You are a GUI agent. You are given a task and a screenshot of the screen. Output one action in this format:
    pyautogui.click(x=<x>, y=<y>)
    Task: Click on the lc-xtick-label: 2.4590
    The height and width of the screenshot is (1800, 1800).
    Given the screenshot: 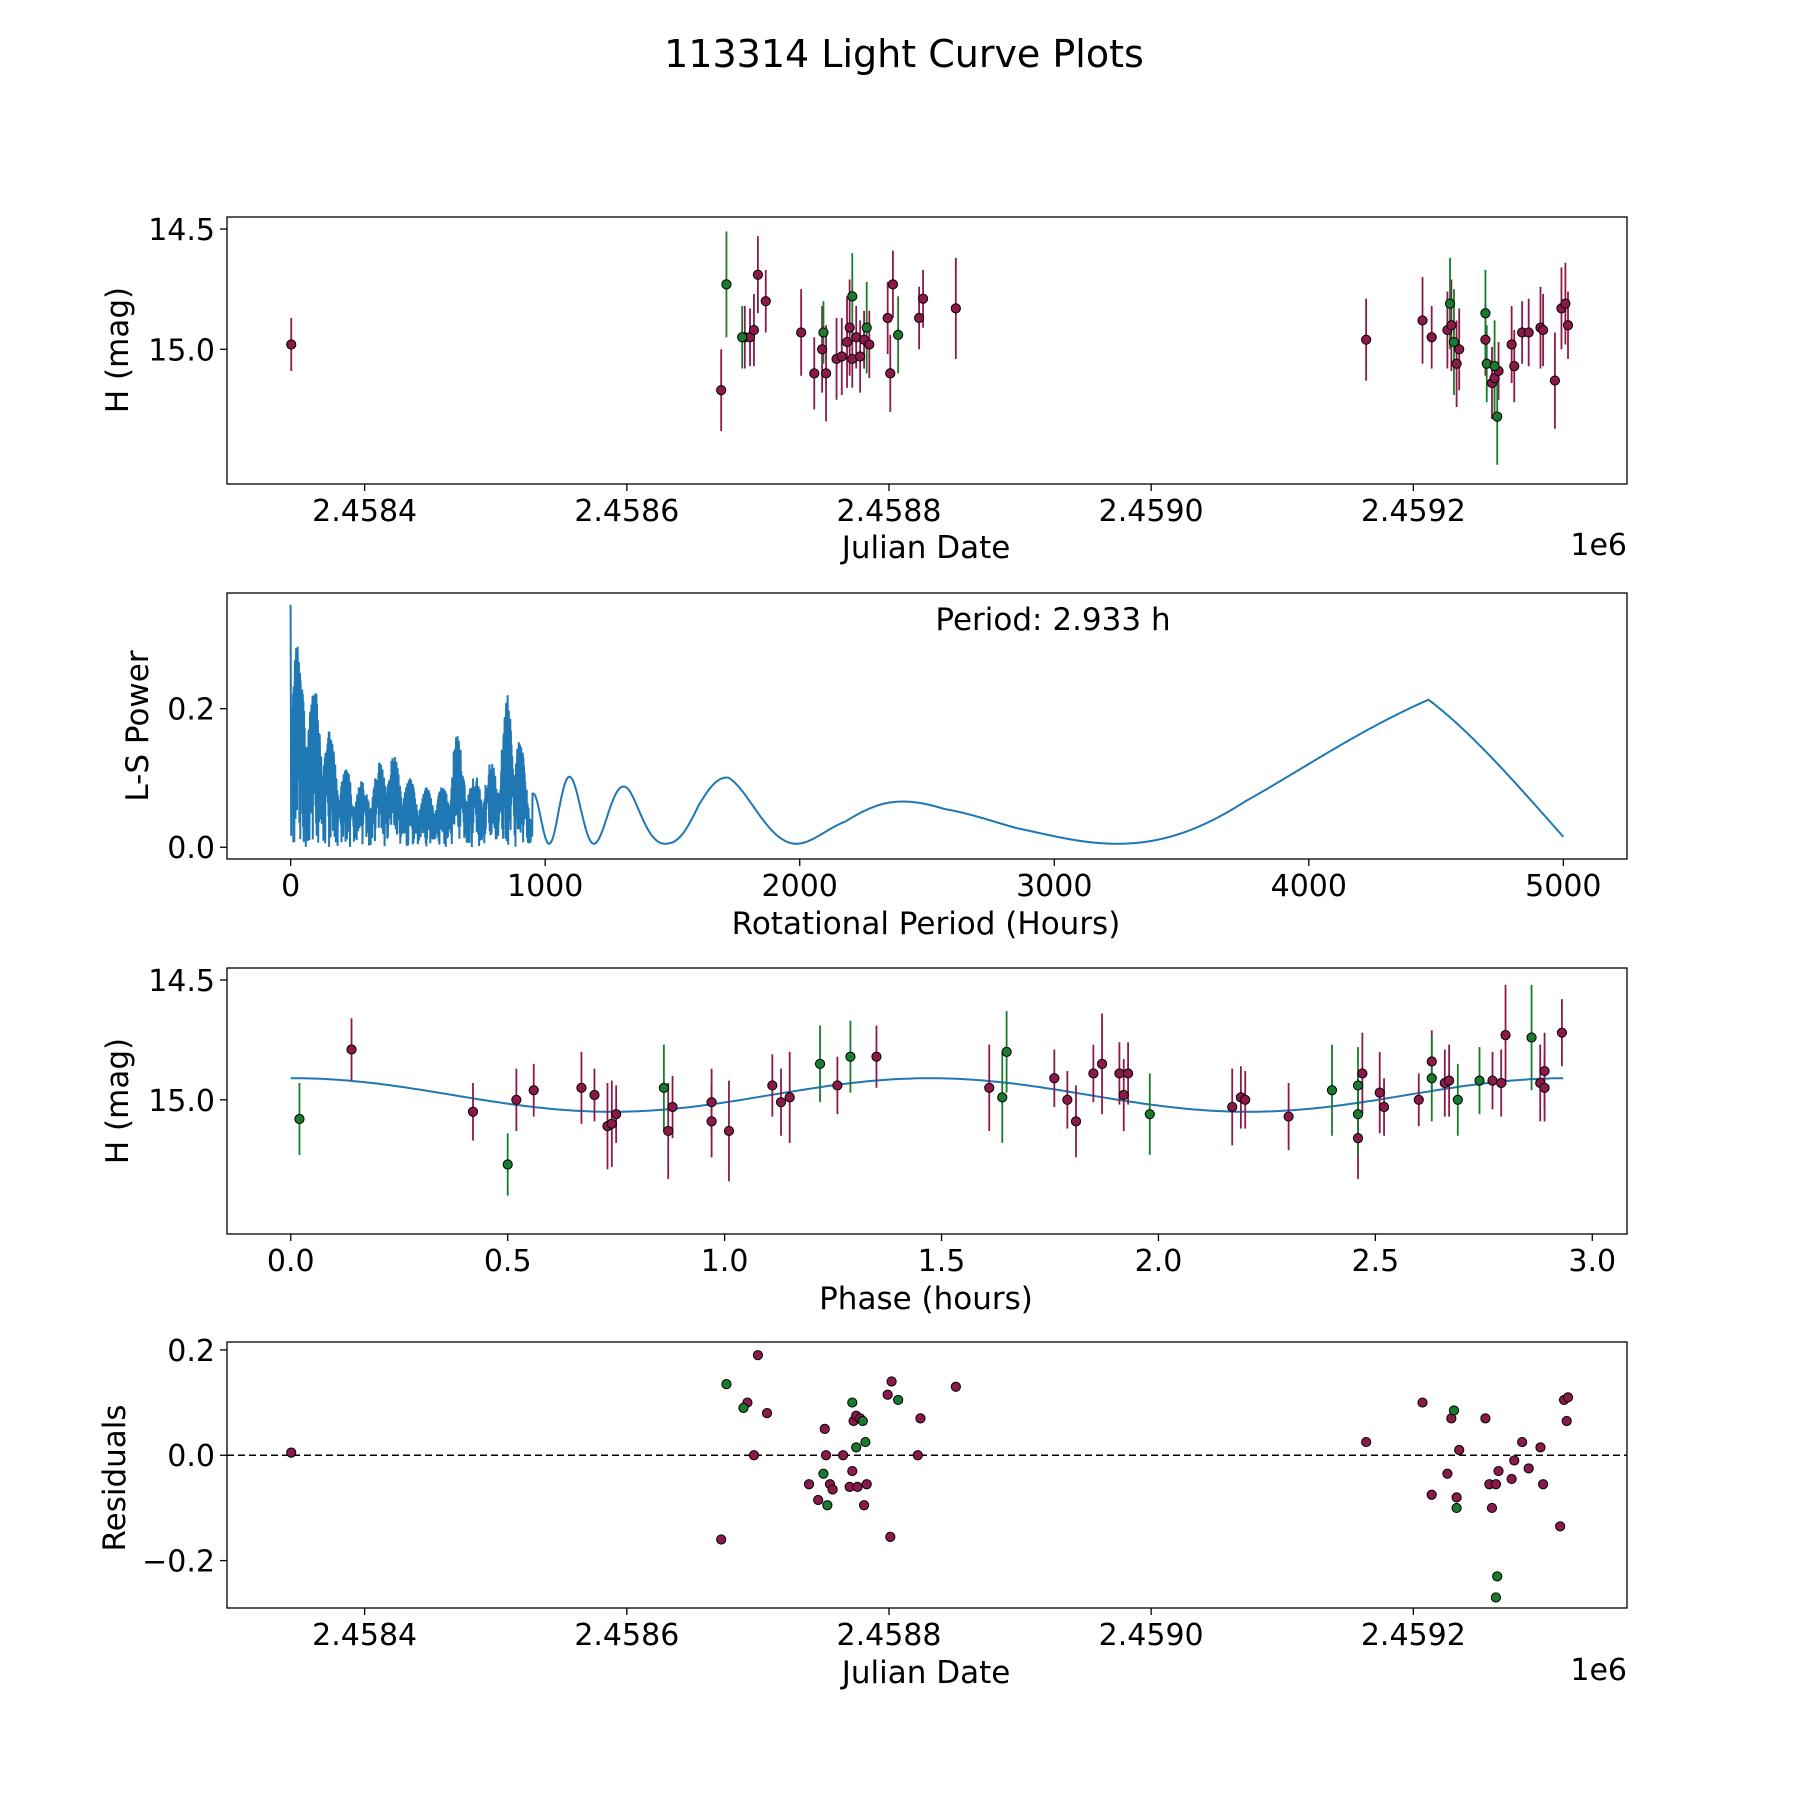 What is the action you would take?
    pyautogui.click(x=1151, y=511)
    